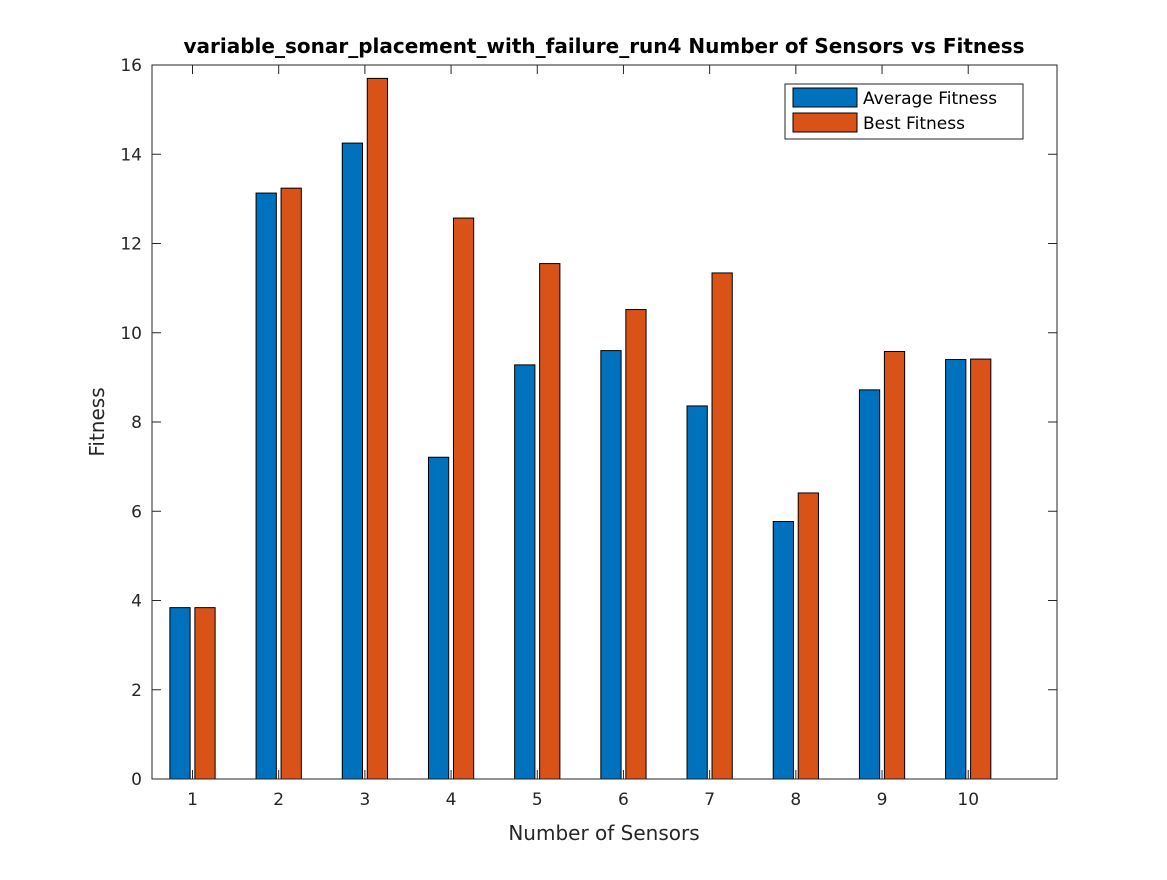 The height and width of the screenshot is (880, 1167). What do you see at coordinates (914, 124) in the screenshot?
I see `legend-label-best-fitness: Best Fitness` at bounding box center [914, 124].